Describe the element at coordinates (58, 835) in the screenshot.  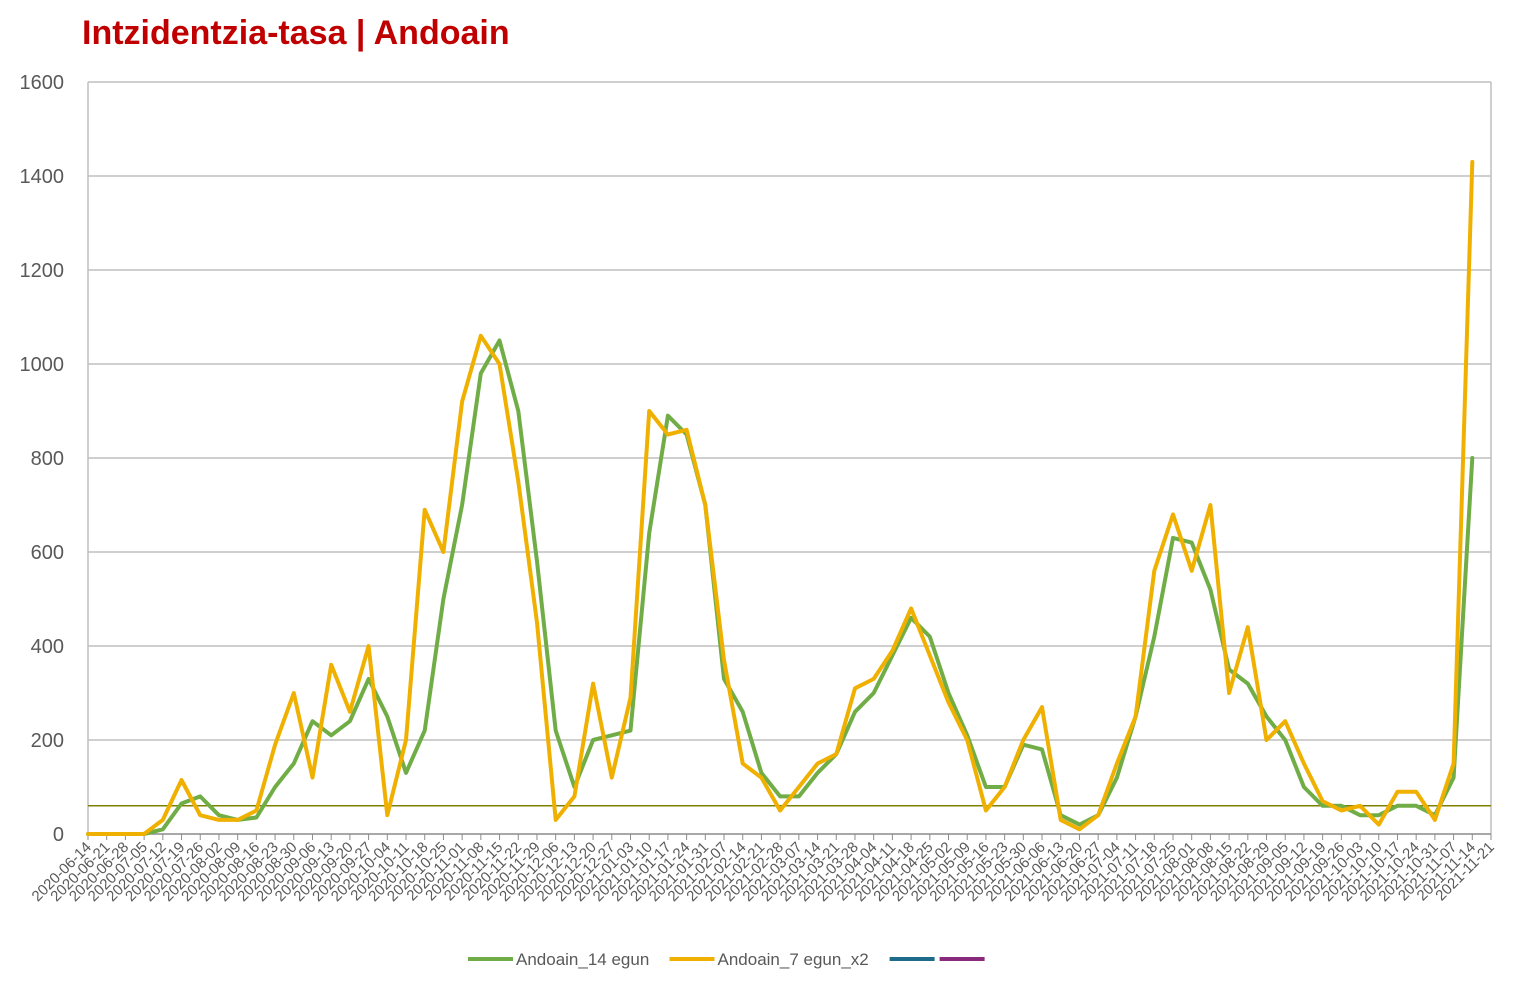
I see `y-tick-label: 0` at that location.